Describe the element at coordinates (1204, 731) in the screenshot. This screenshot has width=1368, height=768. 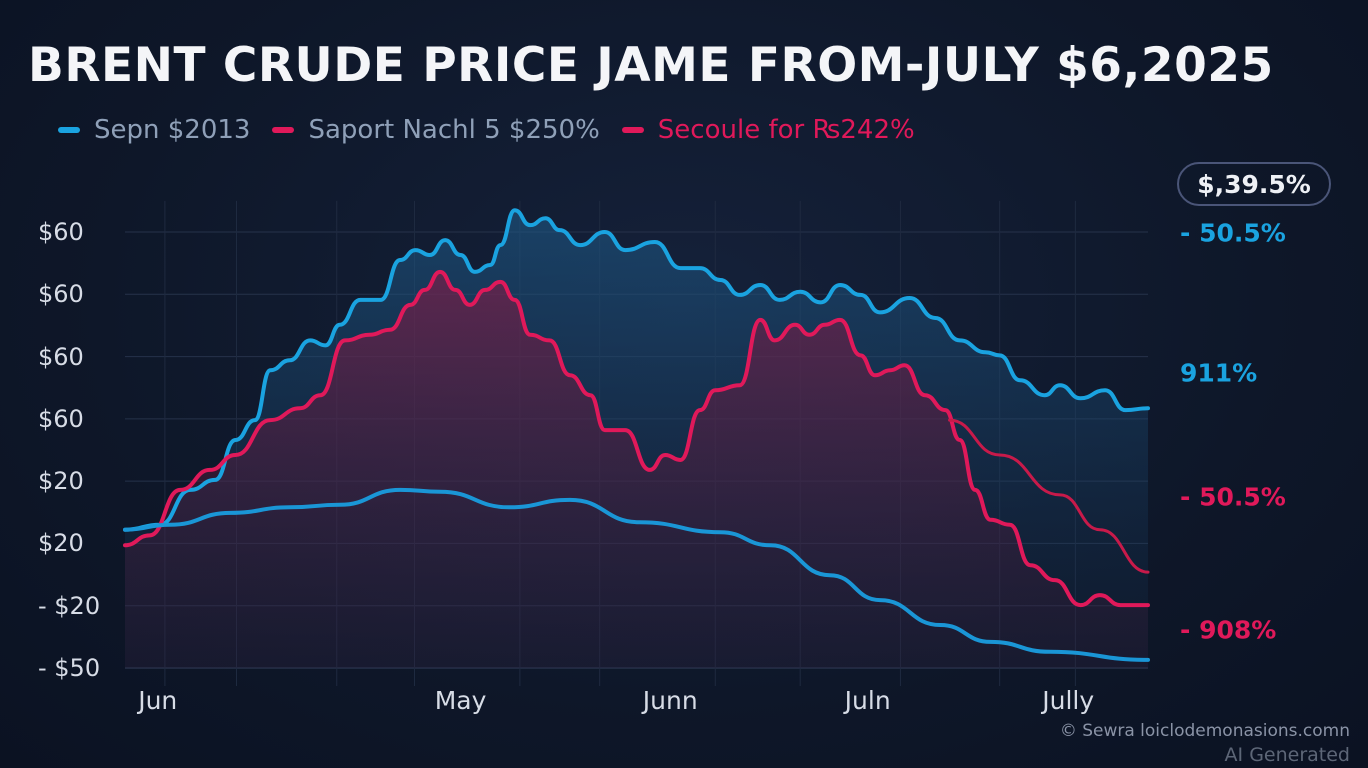
I see `source-credit: © Sewra loiclodemonasions.comn` at that location.